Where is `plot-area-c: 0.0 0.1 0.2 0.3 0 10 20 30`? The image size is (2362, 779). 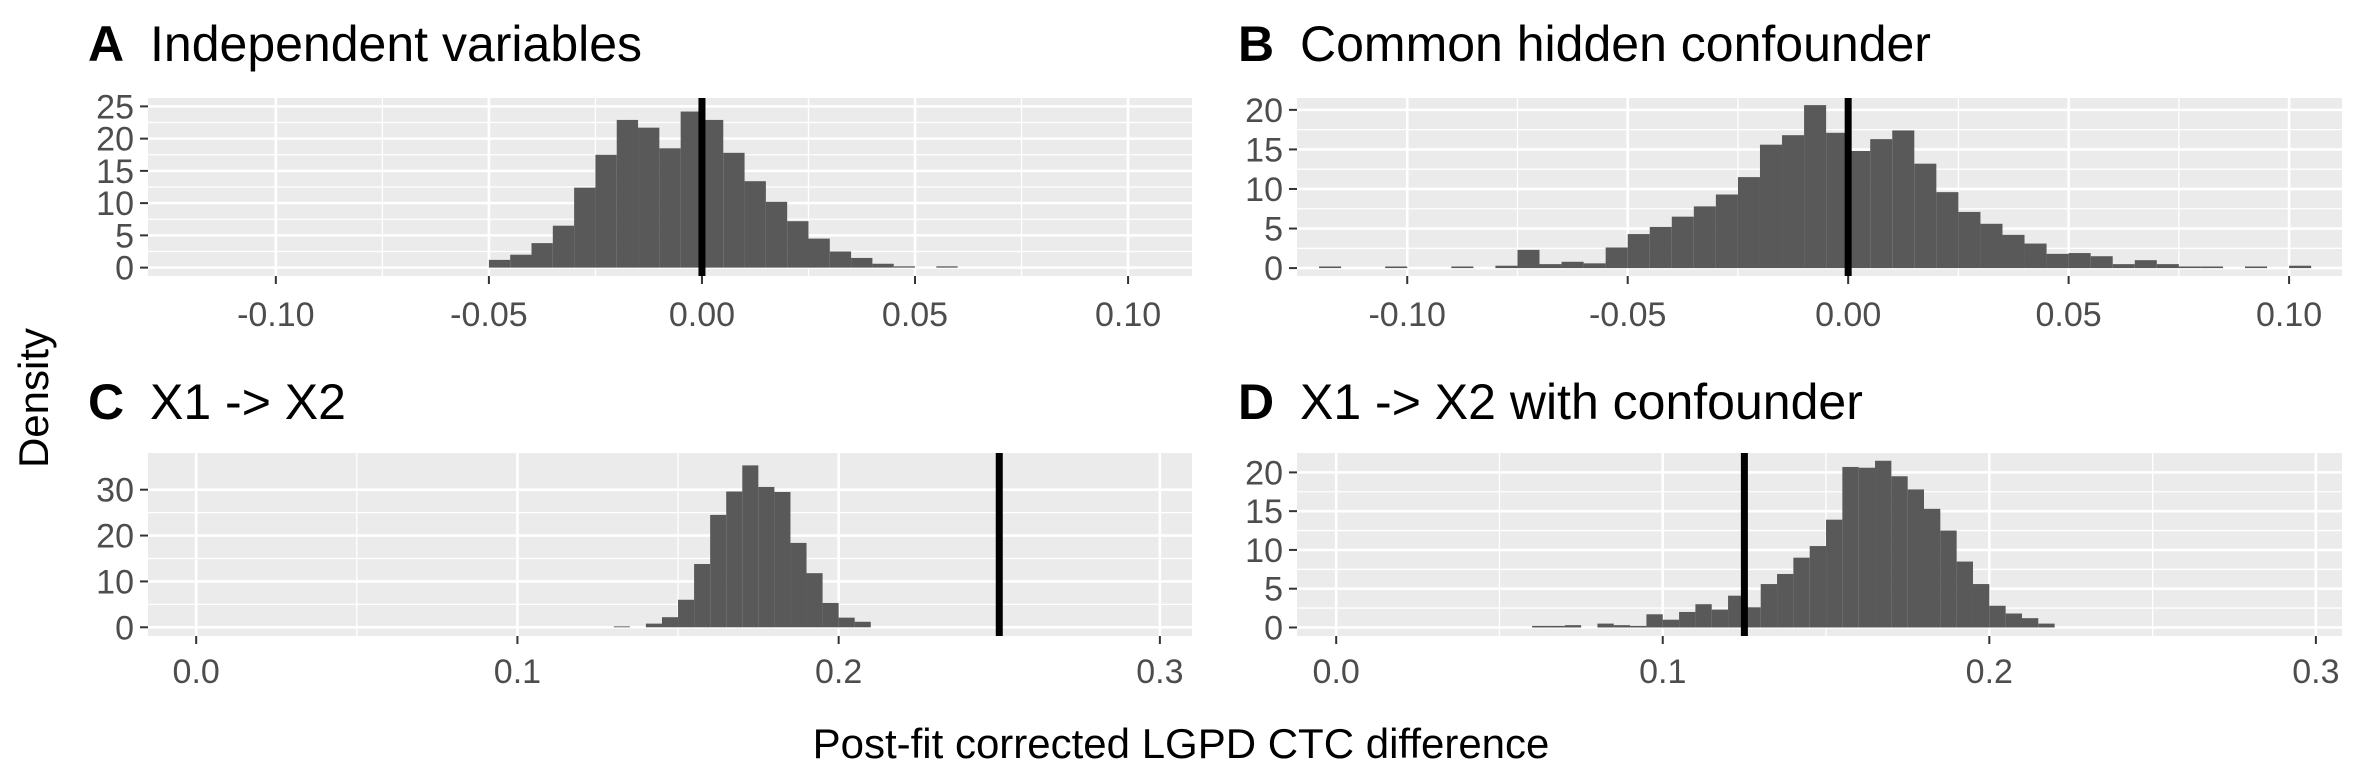
plot-area-c: 0.0 0.1 0.2 0.3 0 10 20 30 is located at coordinates (644, 572).